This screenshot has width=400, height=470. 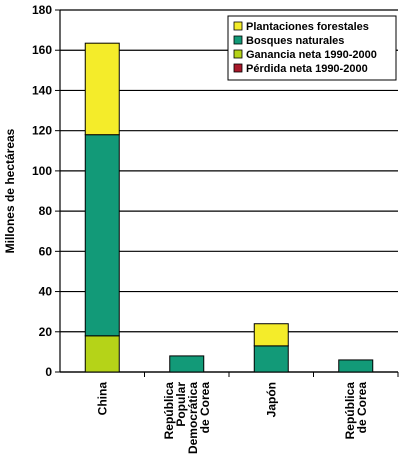 I want to click on x-category-label: Japón, so click(x=271, y=399).